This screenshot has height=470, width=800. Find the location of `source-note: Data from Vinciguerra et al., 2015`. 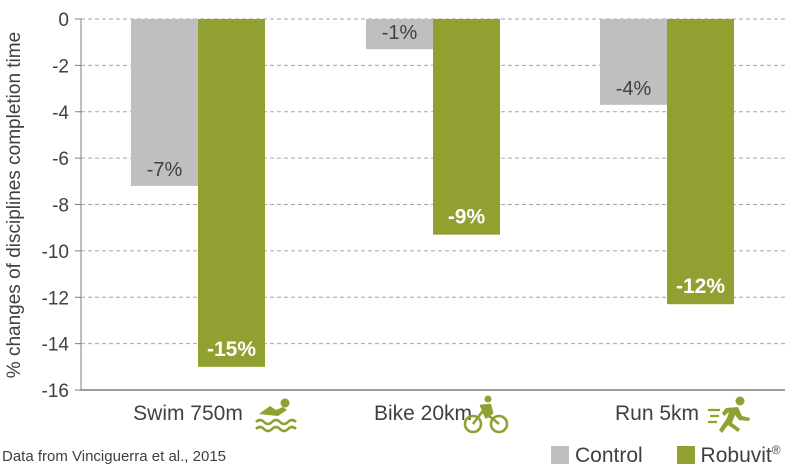

source-note: Data from Vinciguerra et al., 2015 is located at coordinates (114, 456).